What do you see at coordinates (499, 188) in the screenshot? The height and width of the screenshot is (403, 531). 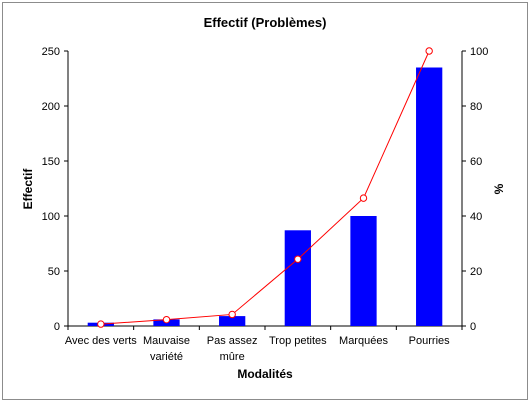 I see `y2-axis-title: %` at bounding box center [499, 188].